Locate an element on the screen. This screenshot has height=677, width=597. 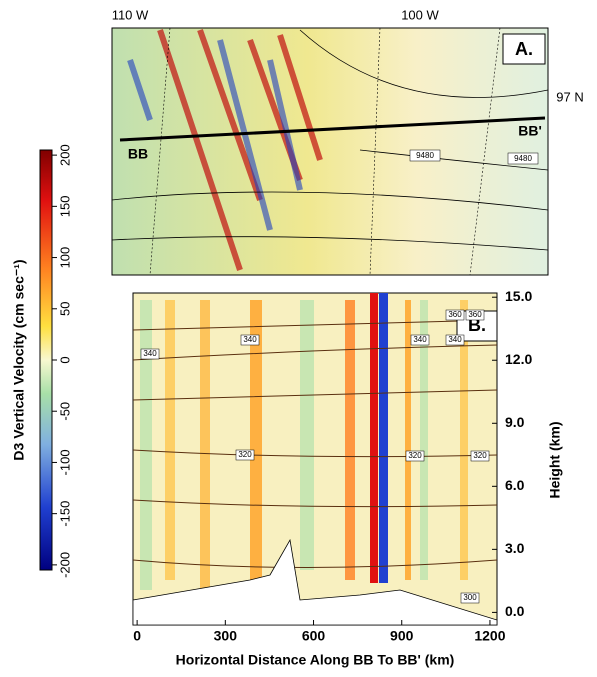
colorbar-tick-label: 50 is located at coordinates (64, 309).